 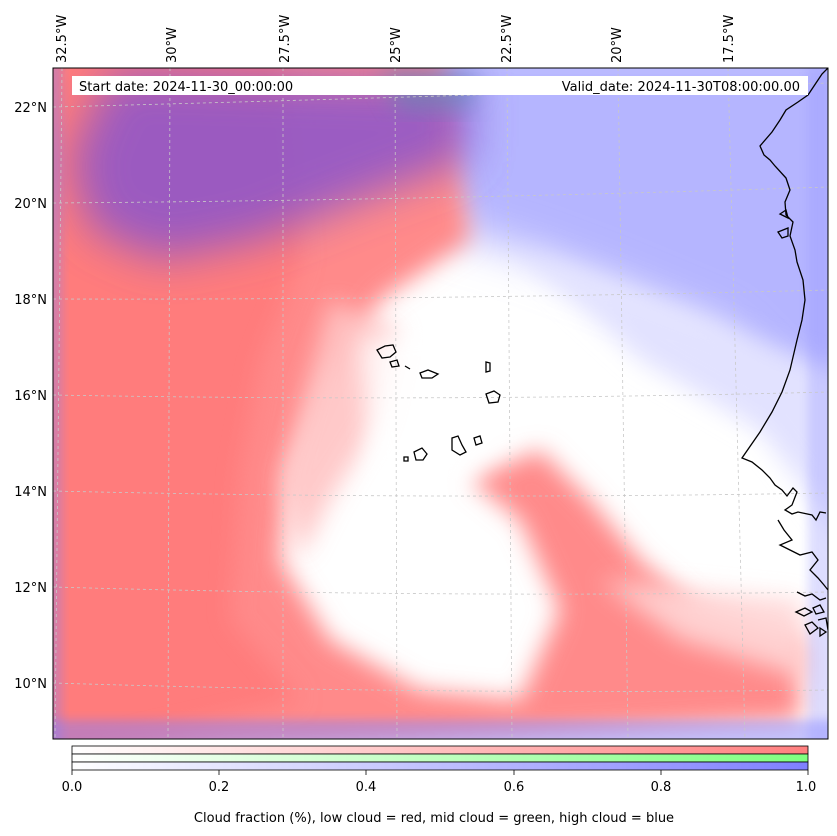 I want to click on lat-label: 14°N, so click(x=30, y=492).